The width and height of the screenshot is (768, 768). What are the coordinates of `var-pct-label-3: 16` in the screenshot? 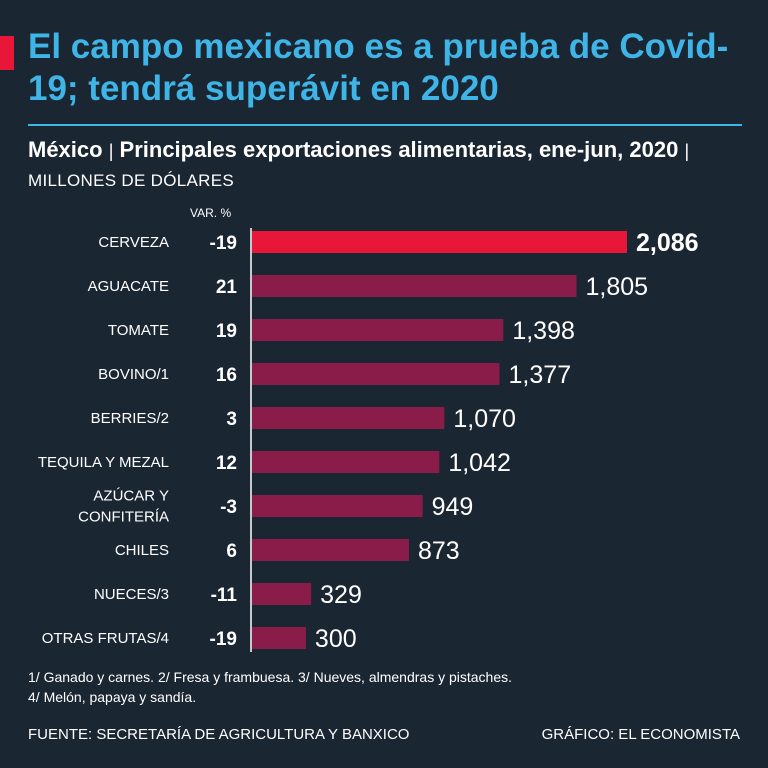 It's located at (226, 375).